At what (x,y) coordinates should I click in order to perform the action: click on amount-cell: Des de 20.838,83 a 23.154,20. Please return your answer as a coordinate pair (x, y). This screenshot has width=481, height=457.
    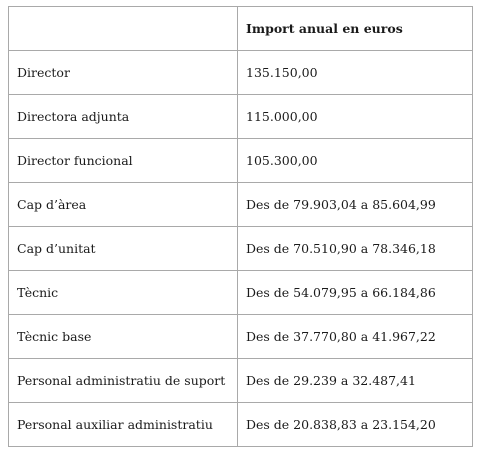
    Looking at the image, I should click on (355, 424).